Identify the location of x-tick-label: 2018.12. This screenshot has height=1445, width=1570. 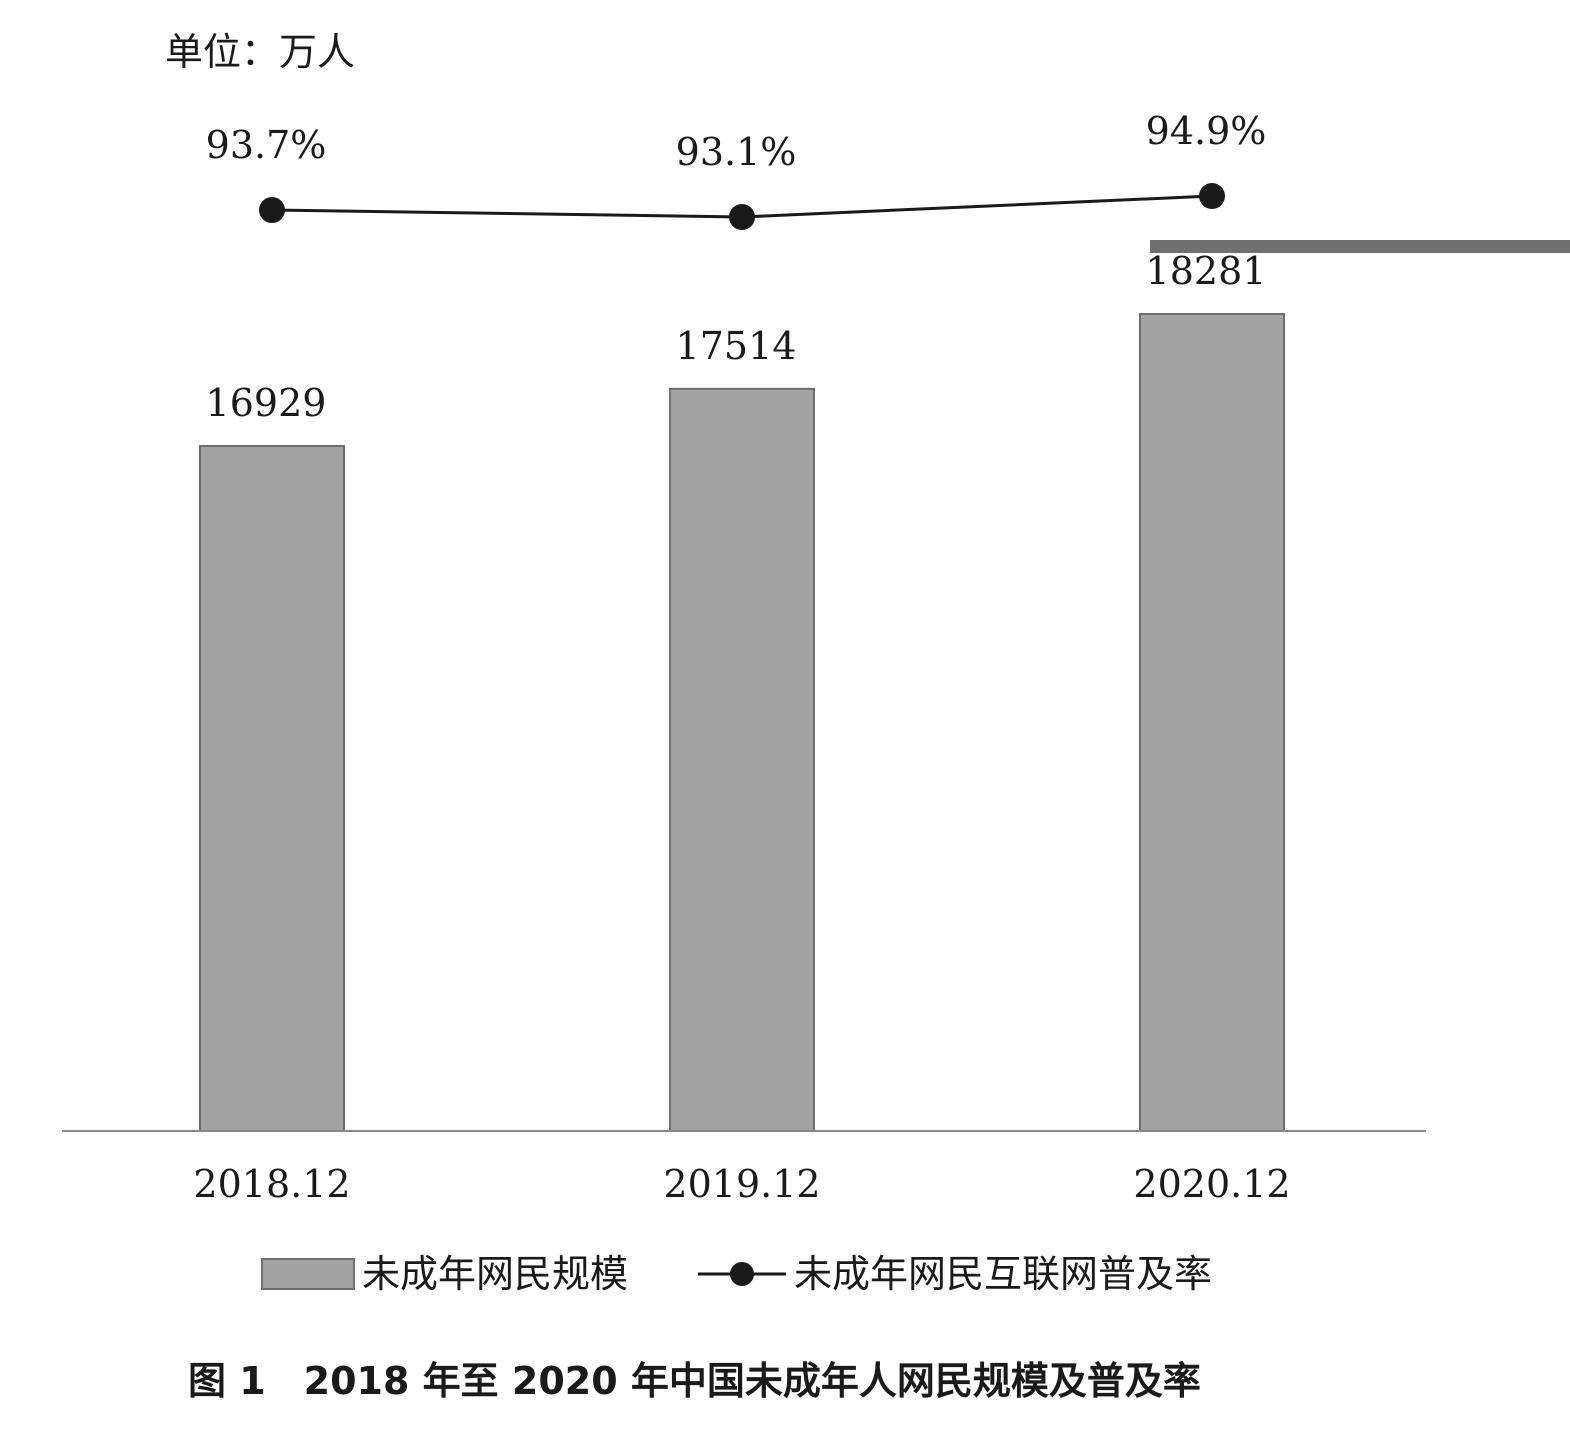
(271, 1184).